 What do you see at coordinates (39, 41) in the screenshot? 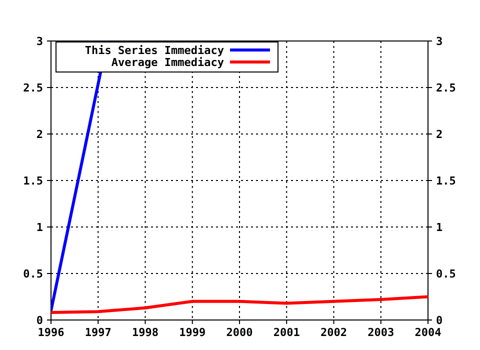
I see `y-tick-label: 3` at bounding box center [39, 41].